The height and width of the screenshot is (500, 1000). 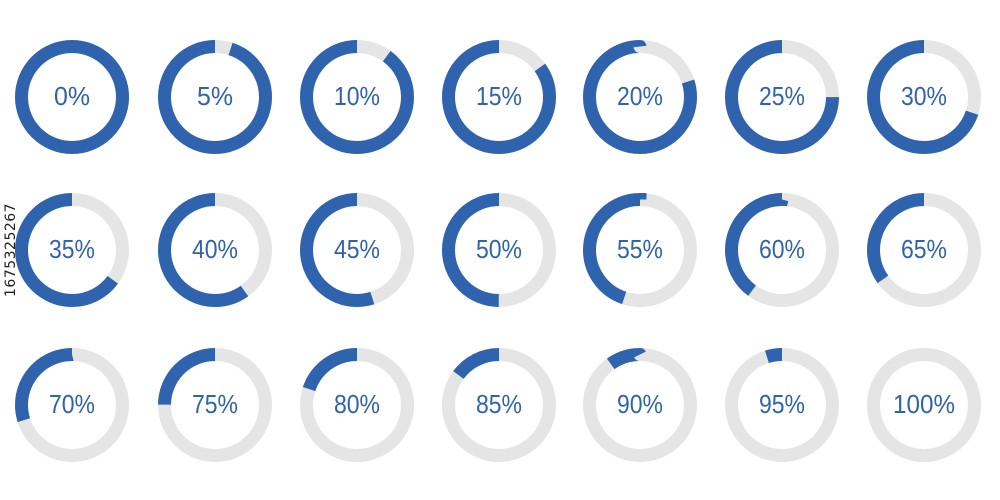 I want to click on donut-label: 10%, so click(x=357, y=96).